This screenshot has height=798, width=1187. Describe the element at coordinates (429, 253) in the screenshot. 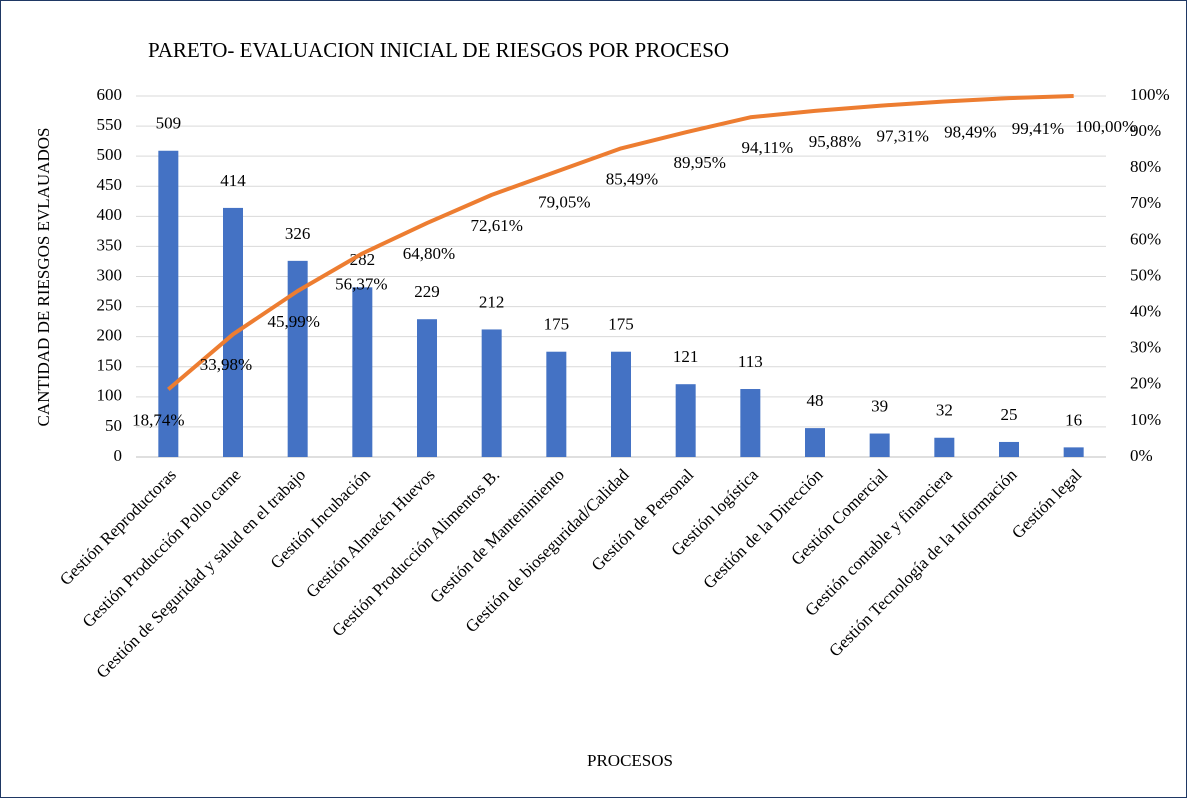

I see `line-value-label: 64,80%` at that location.